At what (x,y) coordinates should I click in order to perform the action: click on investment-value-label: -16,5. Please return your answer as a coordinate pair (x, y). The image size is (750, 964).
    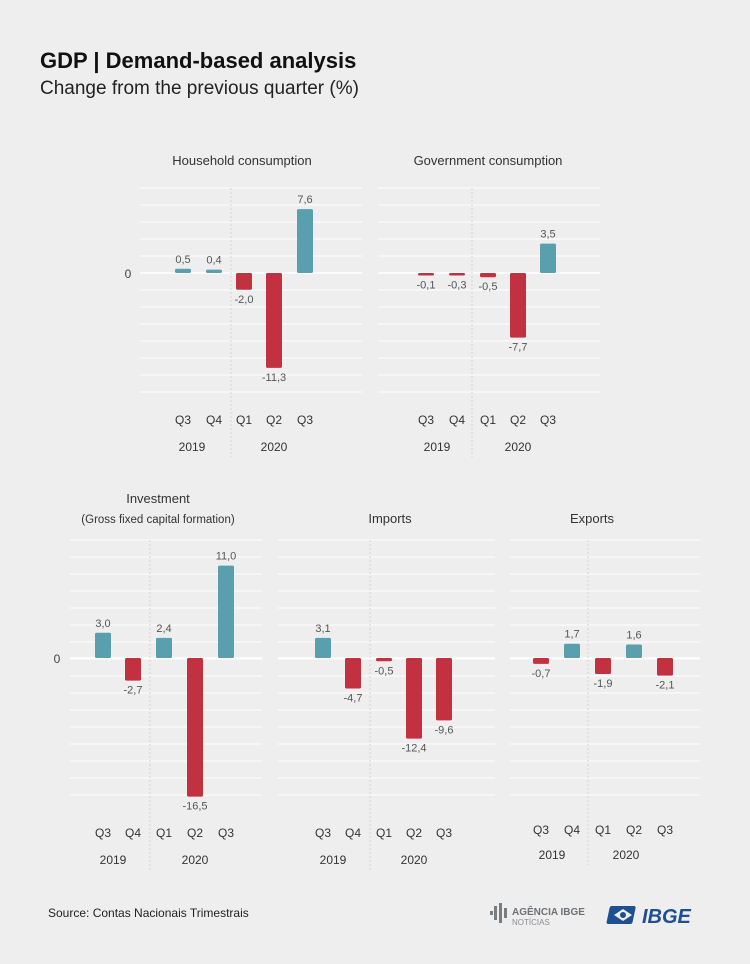
    Looking at the image, I should click on (194, 807).